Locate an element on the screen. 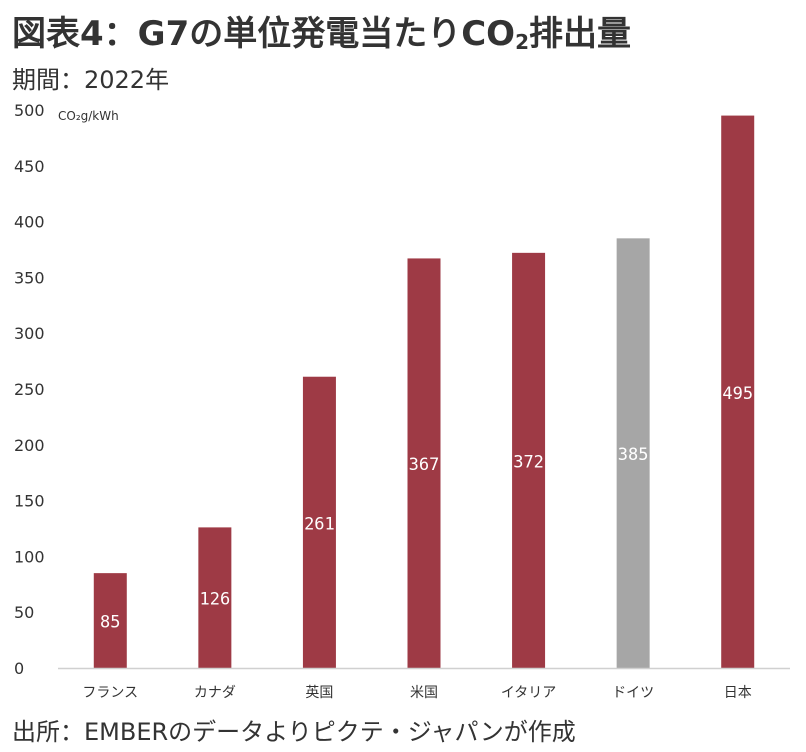 This screenshot has width=806, height=752. chart-title-suffix: 排出量 is located at coordinates (580, 34).